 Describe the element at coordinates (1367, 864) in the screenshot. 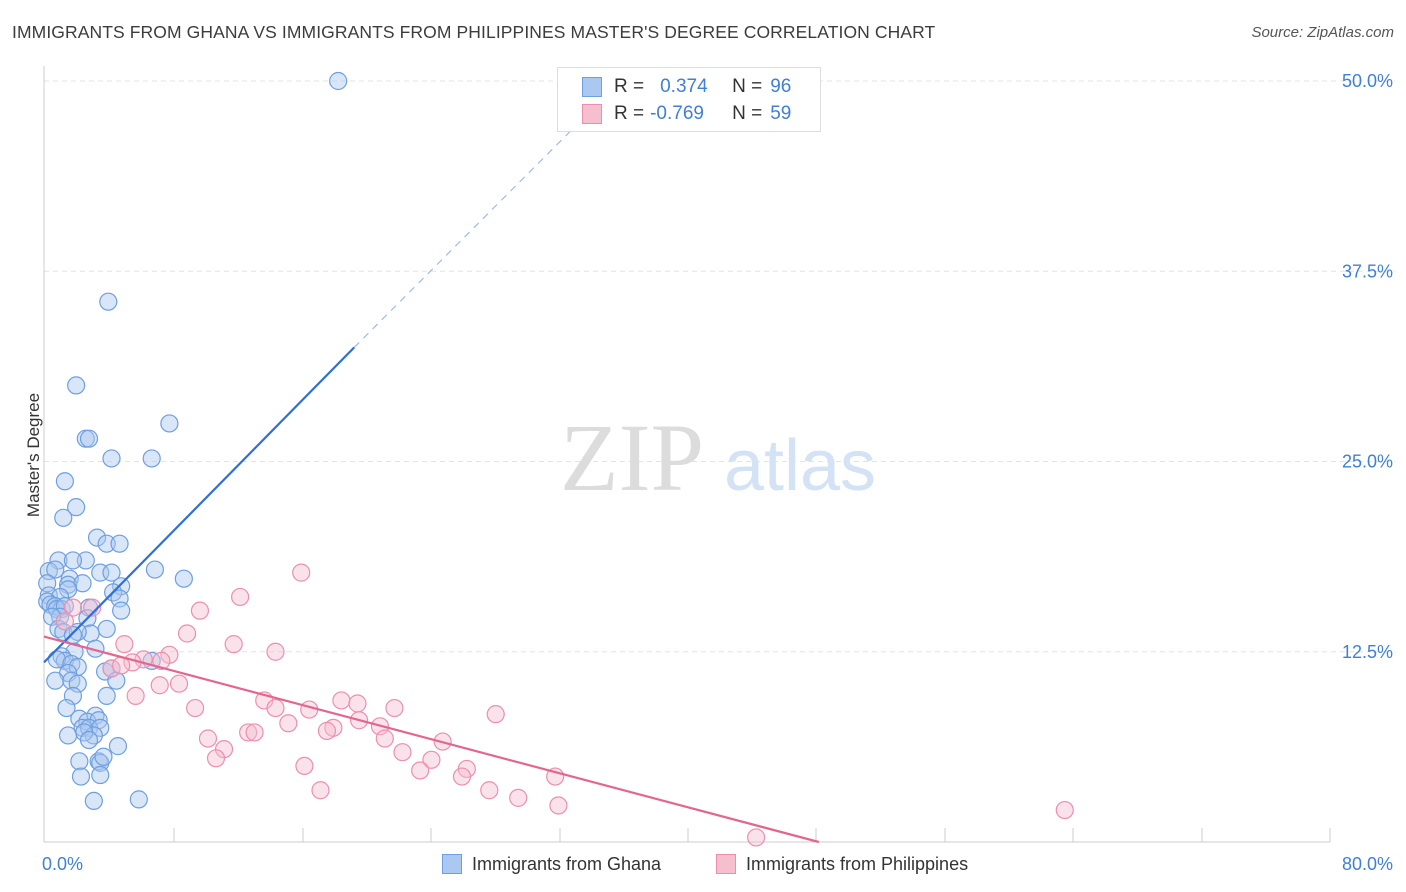

I see `x-tick-label: 80.0%` at that location.